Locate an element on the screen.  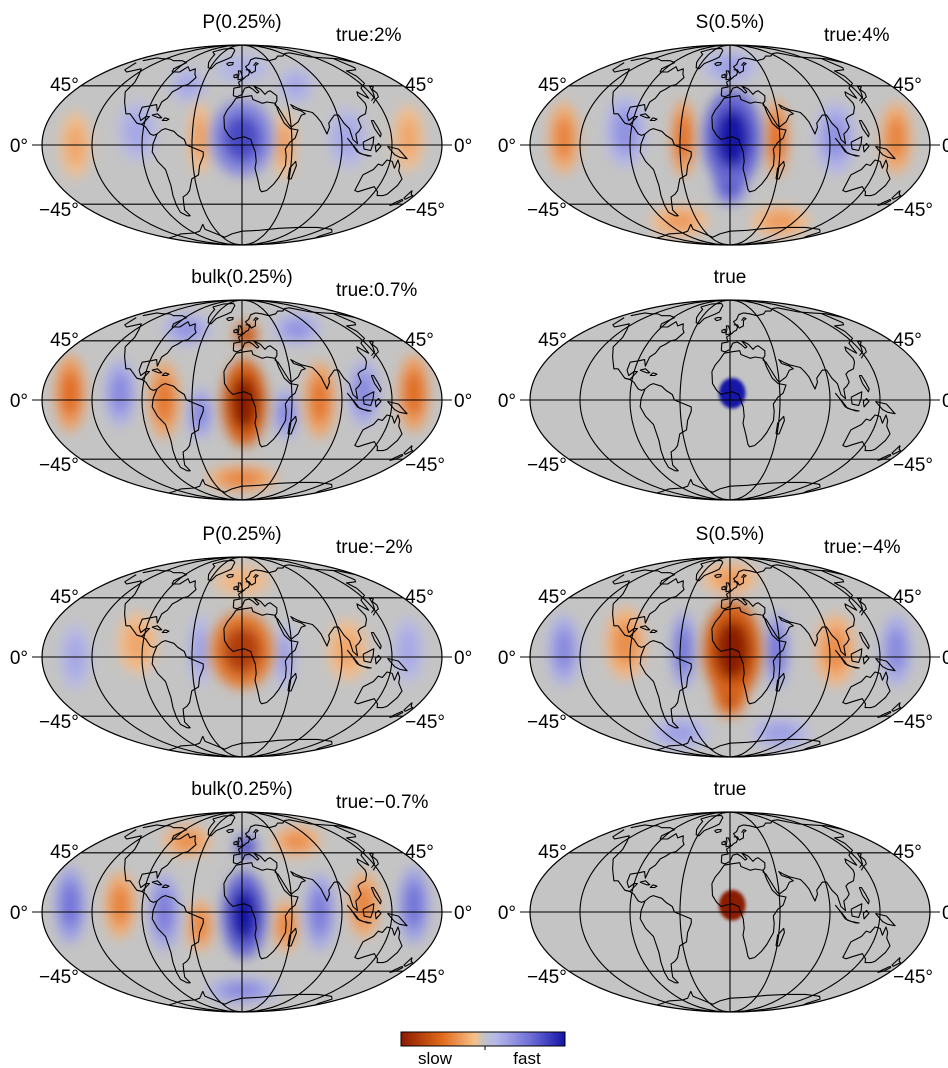
map-panel-b1: 45° 45° 0° 0° −45° −45° bulk(0.25%) true:0.7% is located at coordinates (241, 384).